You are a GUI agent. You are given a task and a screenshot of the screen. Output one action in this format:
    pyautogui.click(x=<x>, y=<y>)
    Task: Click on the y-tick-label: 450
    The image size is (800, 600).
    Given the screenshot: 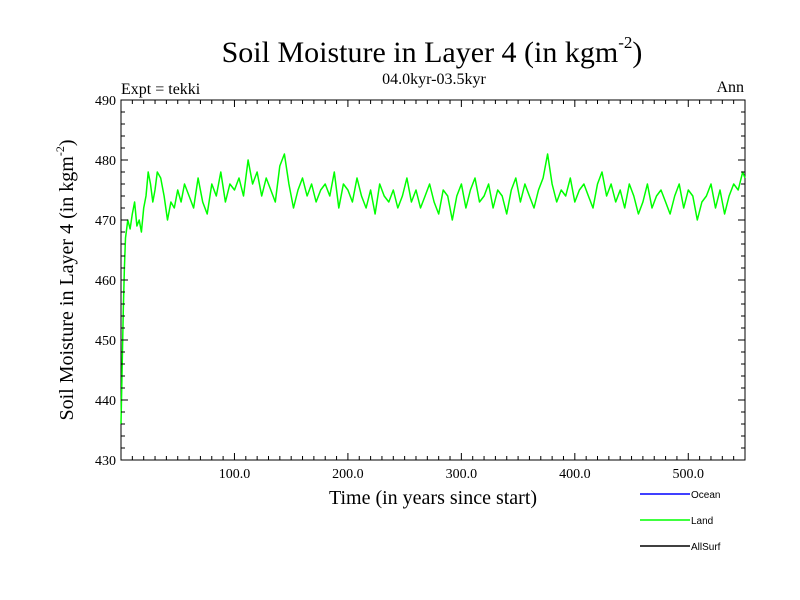 What is the action you would take?
    pyautogui.click(x=105, y=341)
    